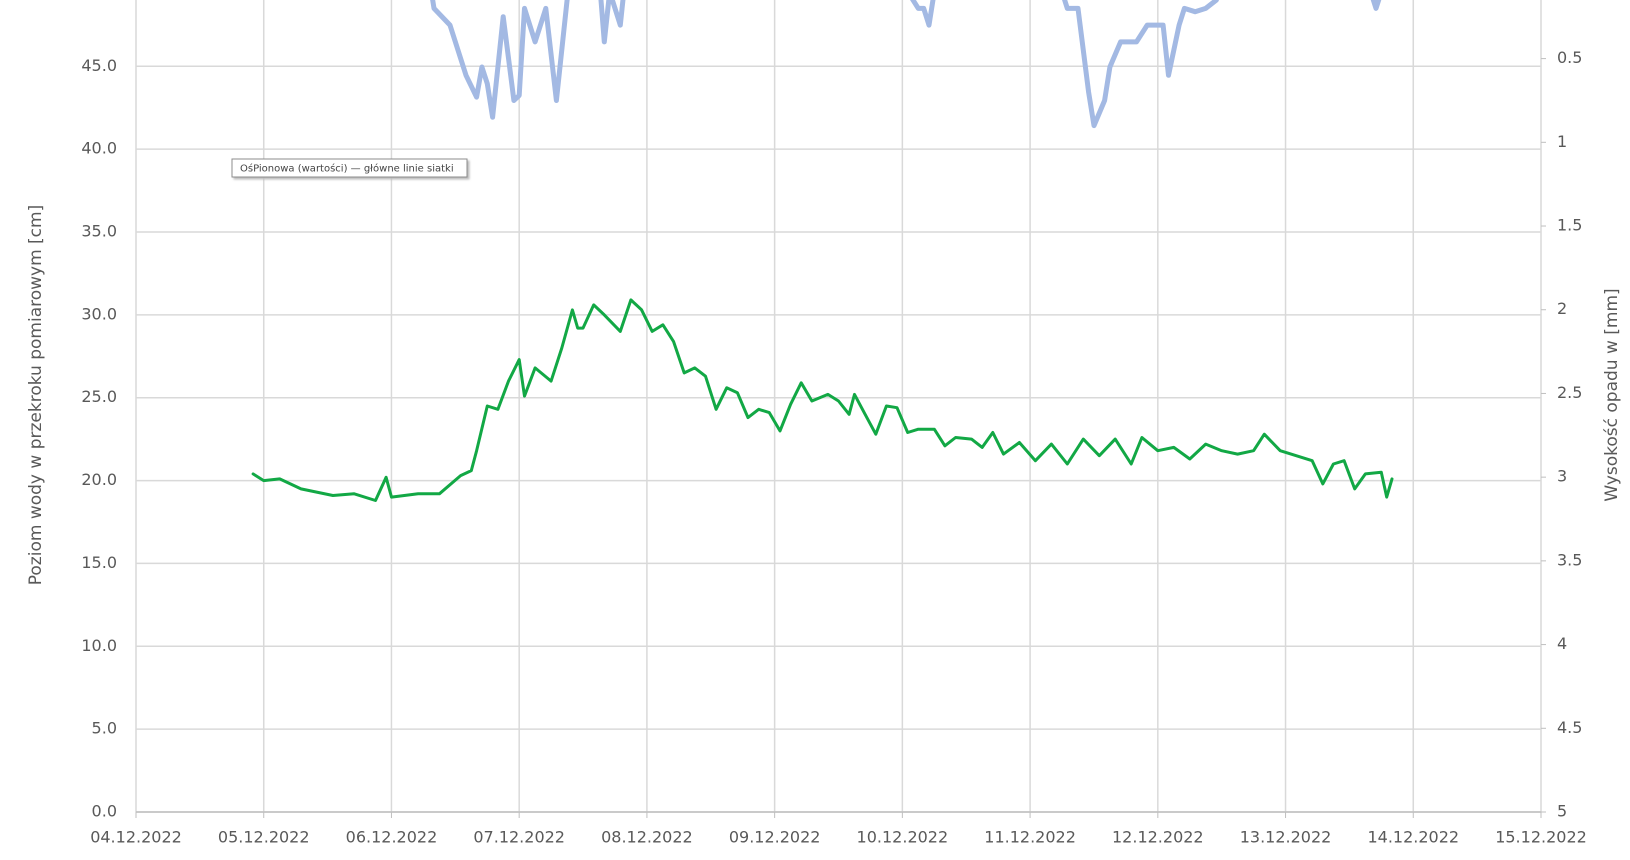 The image size is (1630, 860). What do you see at coordinates (99, 562) in the screenshot?
I see `y-tick-label: 15.0` at bounding box center [99, 562].